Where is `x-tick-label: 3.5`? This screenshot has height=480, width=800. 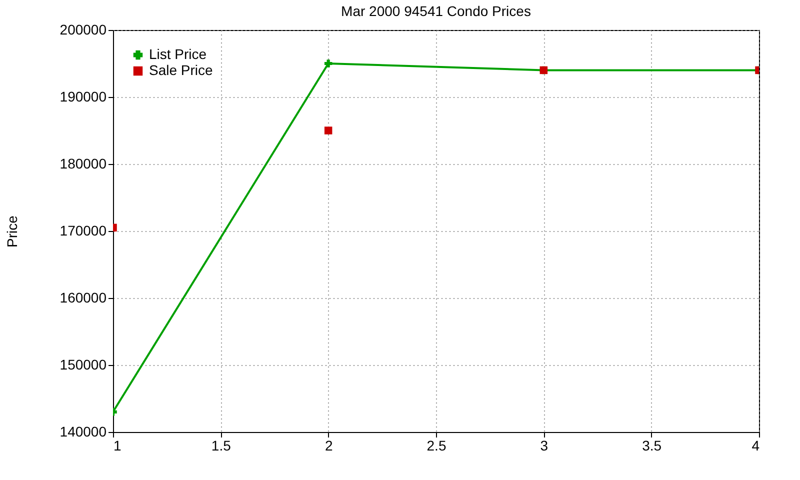
x-tick-label: 3.5 is located at coordinates (652, 446).